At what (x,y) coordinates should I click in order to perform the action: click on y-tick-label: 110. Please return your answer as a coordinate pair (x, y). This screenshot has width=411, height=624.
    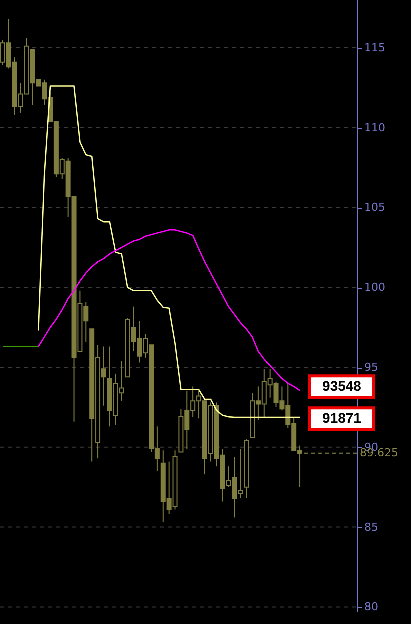
    Looking at the image, I should click on (375, 127).